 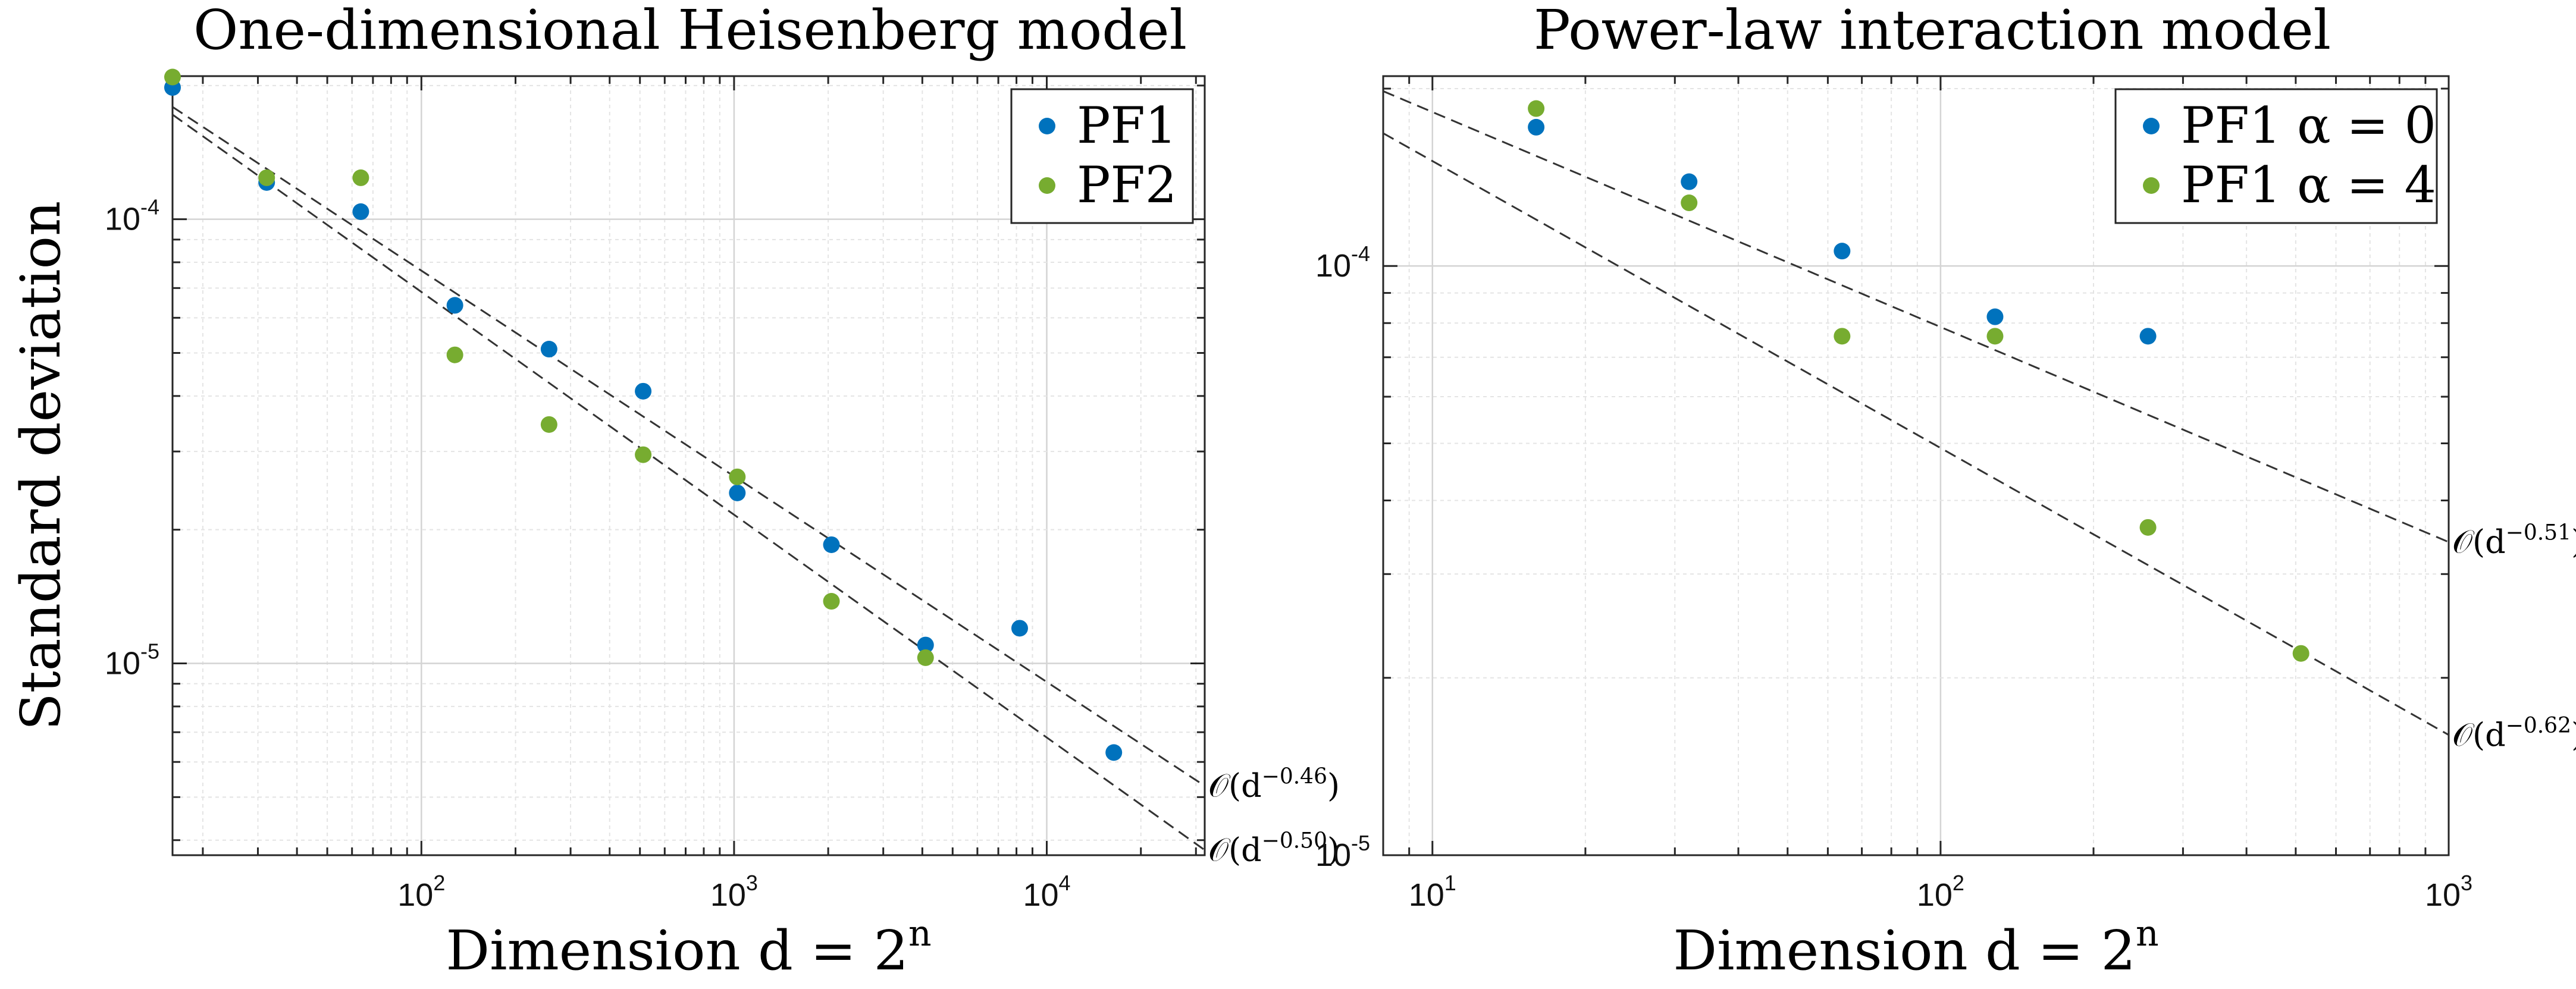 I want to click on heisenberg-x-axis-label: Dimension d = 2n, so click(x=689, y=947).